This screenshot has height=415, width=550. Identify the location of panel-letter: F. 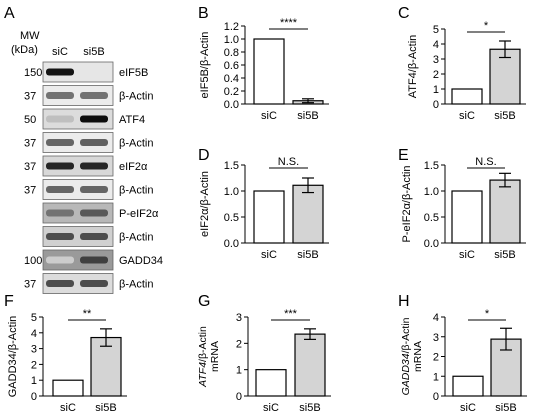
(9, 301).